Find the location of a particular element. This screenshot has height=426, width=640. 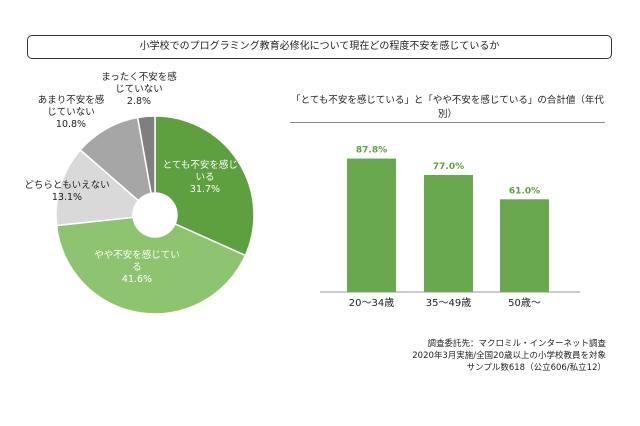

note-line: 2020年3月実施/全国20歳以上の小学校教員を対象 is located at coordinates (509, 356).